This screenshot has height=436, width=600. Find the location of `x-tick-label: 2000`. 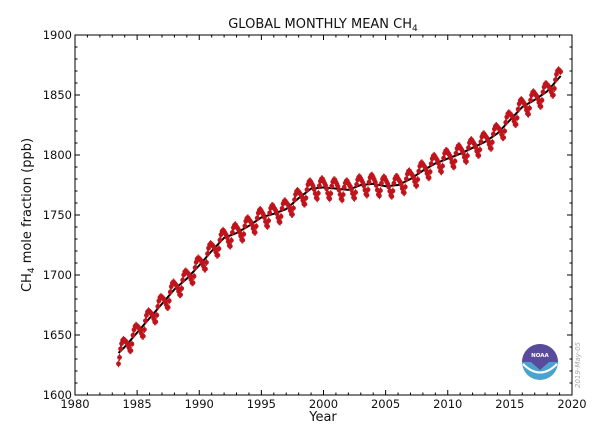

x-tick-label: 2000 is located at coordinates (323, 404).